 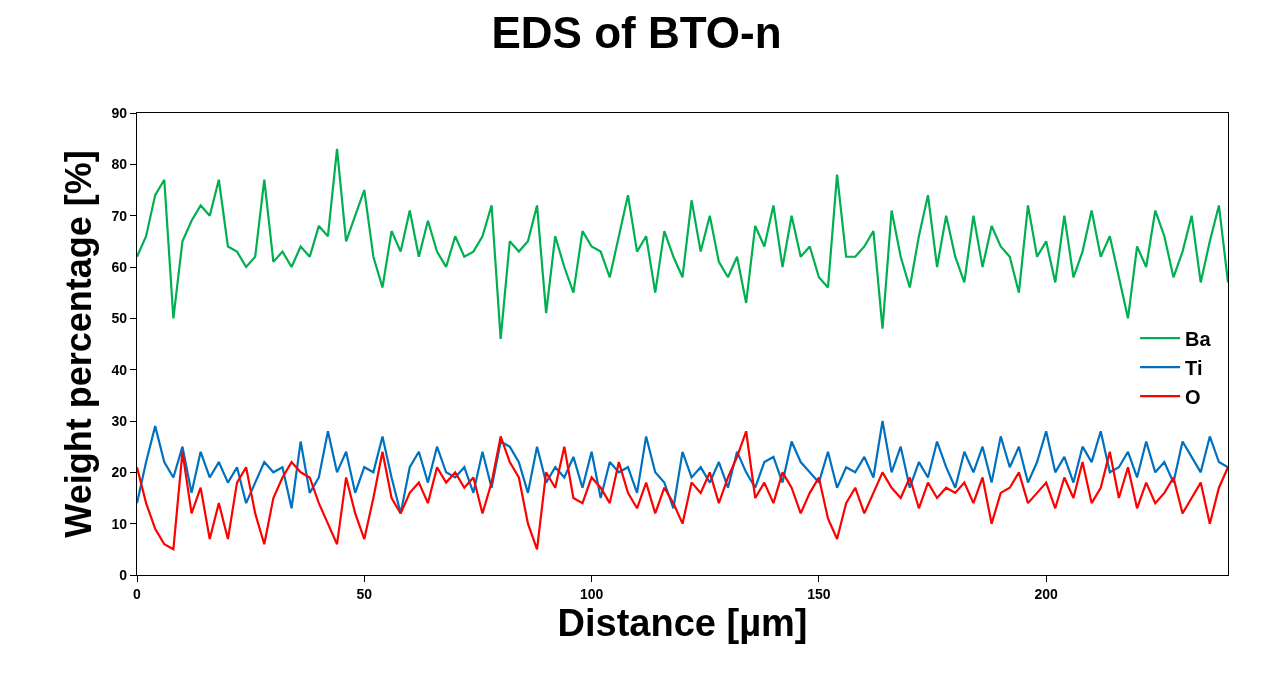 What do you see at coordinates (119, 112) in the screenshot?
I see `y-tick-label: 90` at bounding box center [119, 112].